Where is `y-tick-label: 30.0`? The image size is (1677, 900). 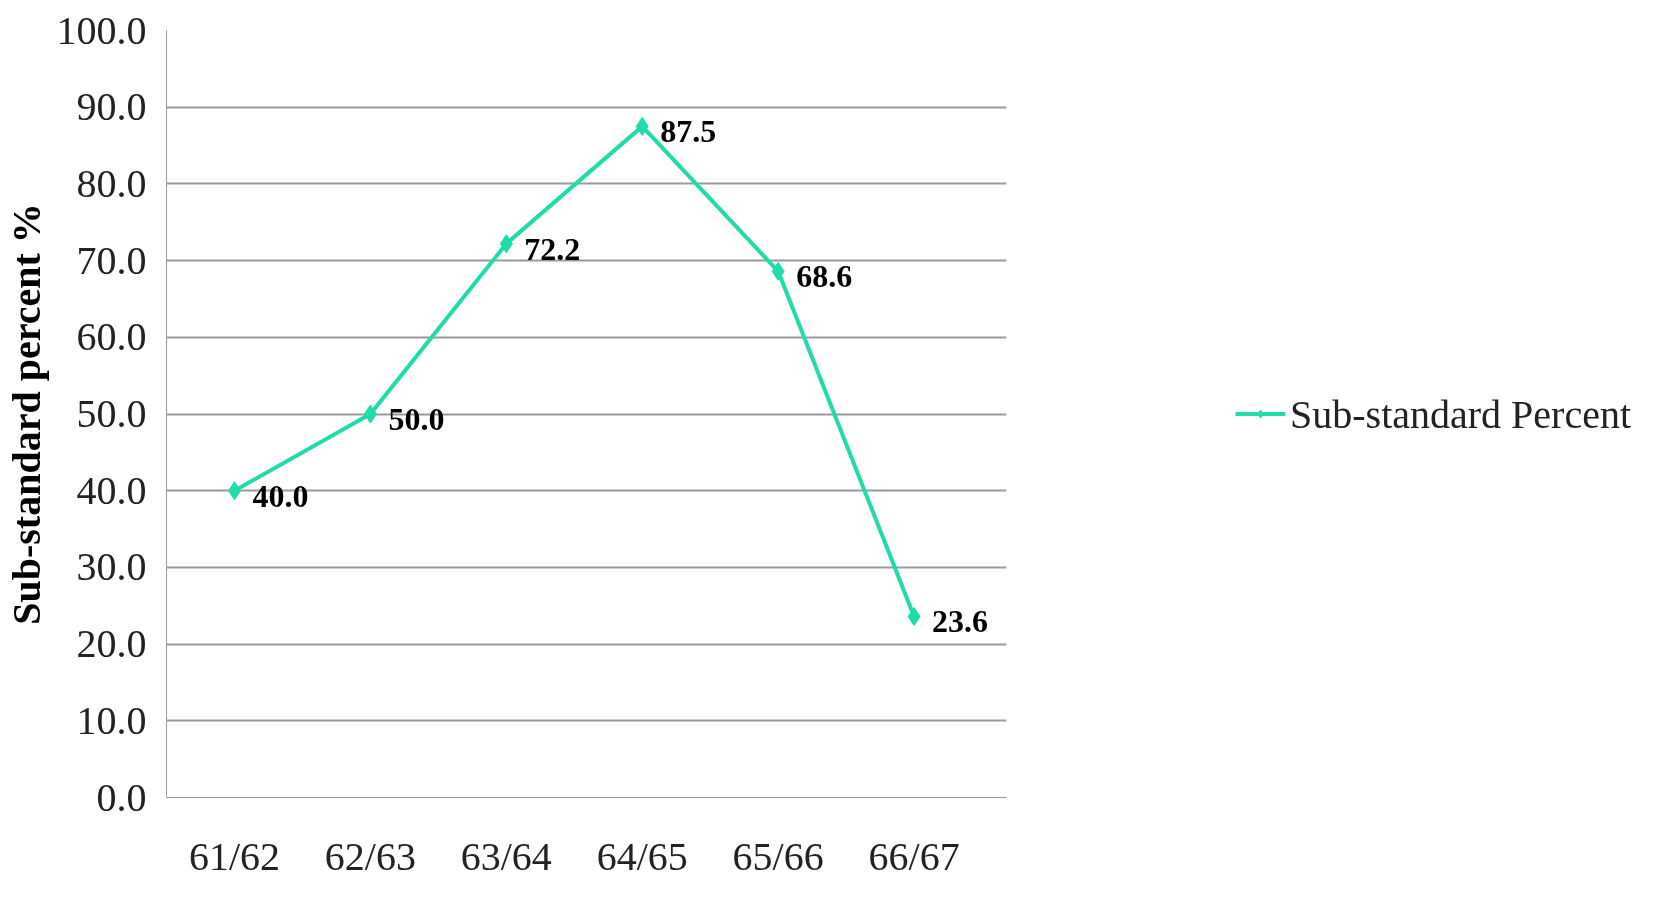
y-tick-label: 30.0 is located at coordinates (111, 567).